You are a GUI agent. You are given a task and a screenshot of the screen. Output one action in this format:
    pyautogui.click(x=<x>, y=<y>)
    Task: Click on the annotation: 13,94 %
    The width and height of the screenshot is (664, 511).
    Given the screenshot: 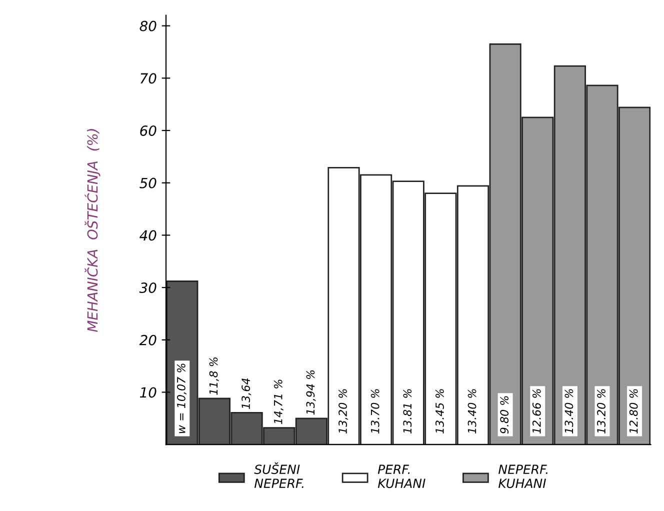 What is the action you would take?
    pyautogui.click(x=311, y=392)
    